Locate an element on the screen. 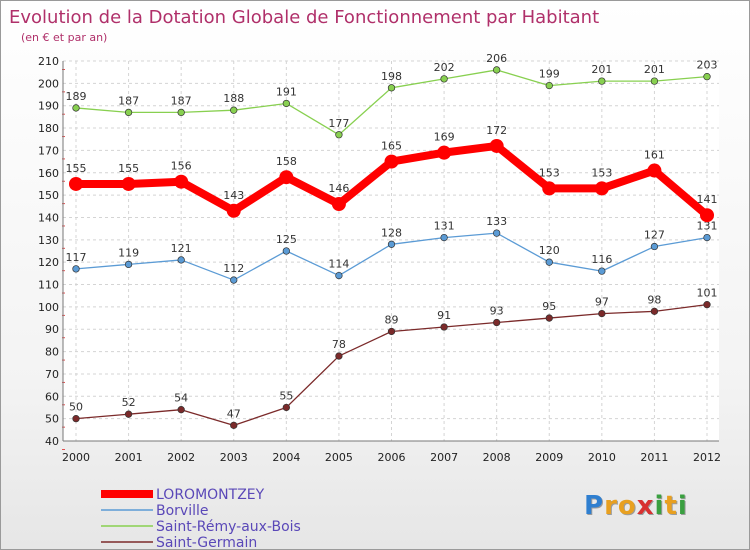 Image resolution: width=750 pixels, height=550 pixels. data-label: 54 is located at coordinates (181, 398).